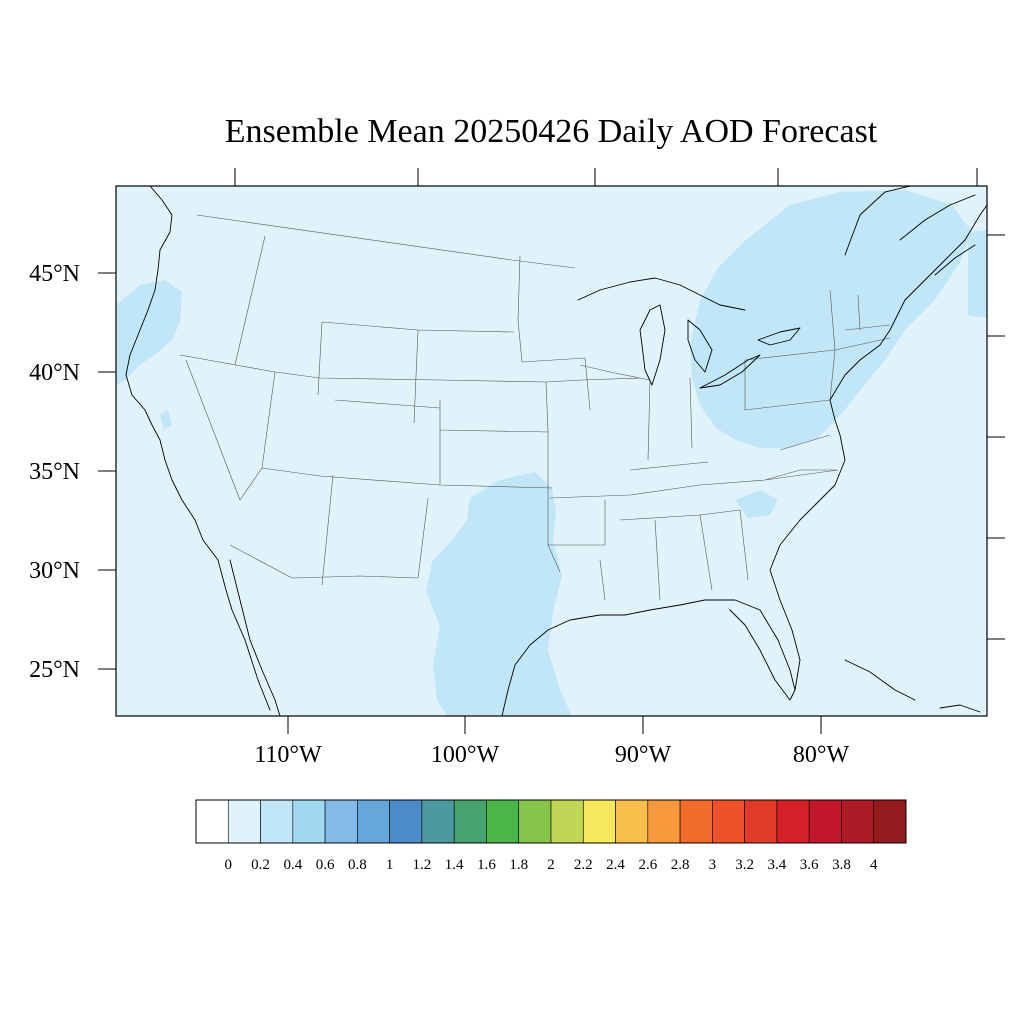 The image size is (1024, 1024). I want to click on lat-label-30n: 30°N, so click(54, 571).